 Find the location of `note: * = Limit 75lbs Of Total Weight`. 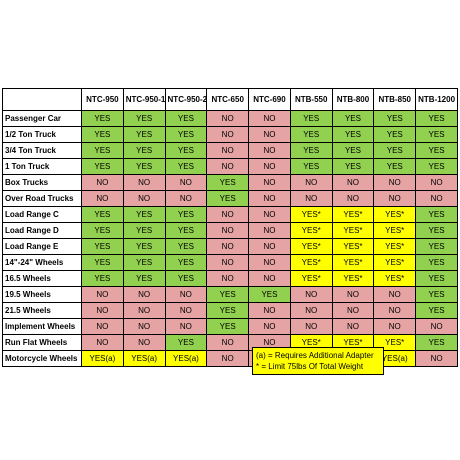

note: * = Limit 75lbs Of Total Weight is located at coordinates (310, 366).